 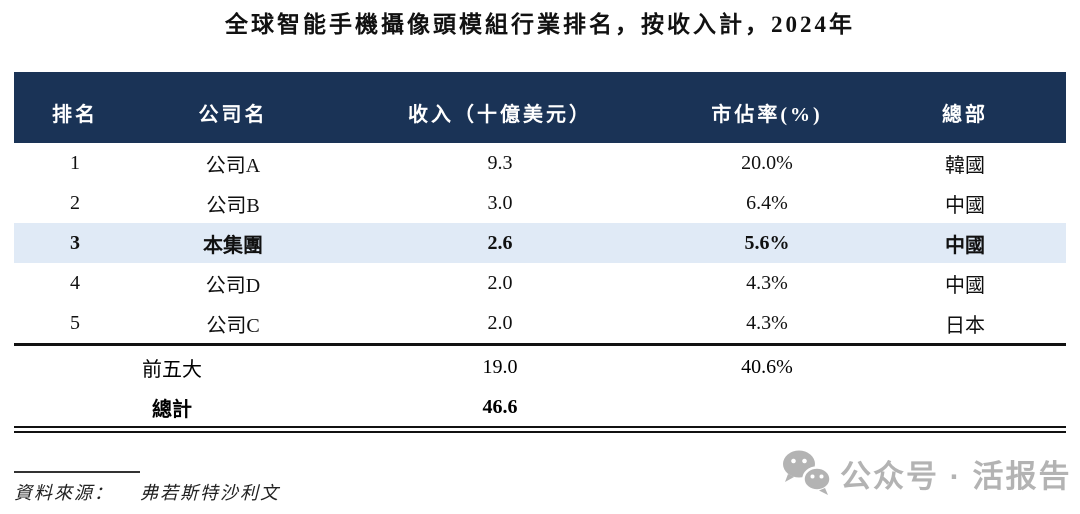 What do you see at coordinates (75, 242) in the screenshot?
I see `cell-rank: 3` at bounding box center [75, 242].